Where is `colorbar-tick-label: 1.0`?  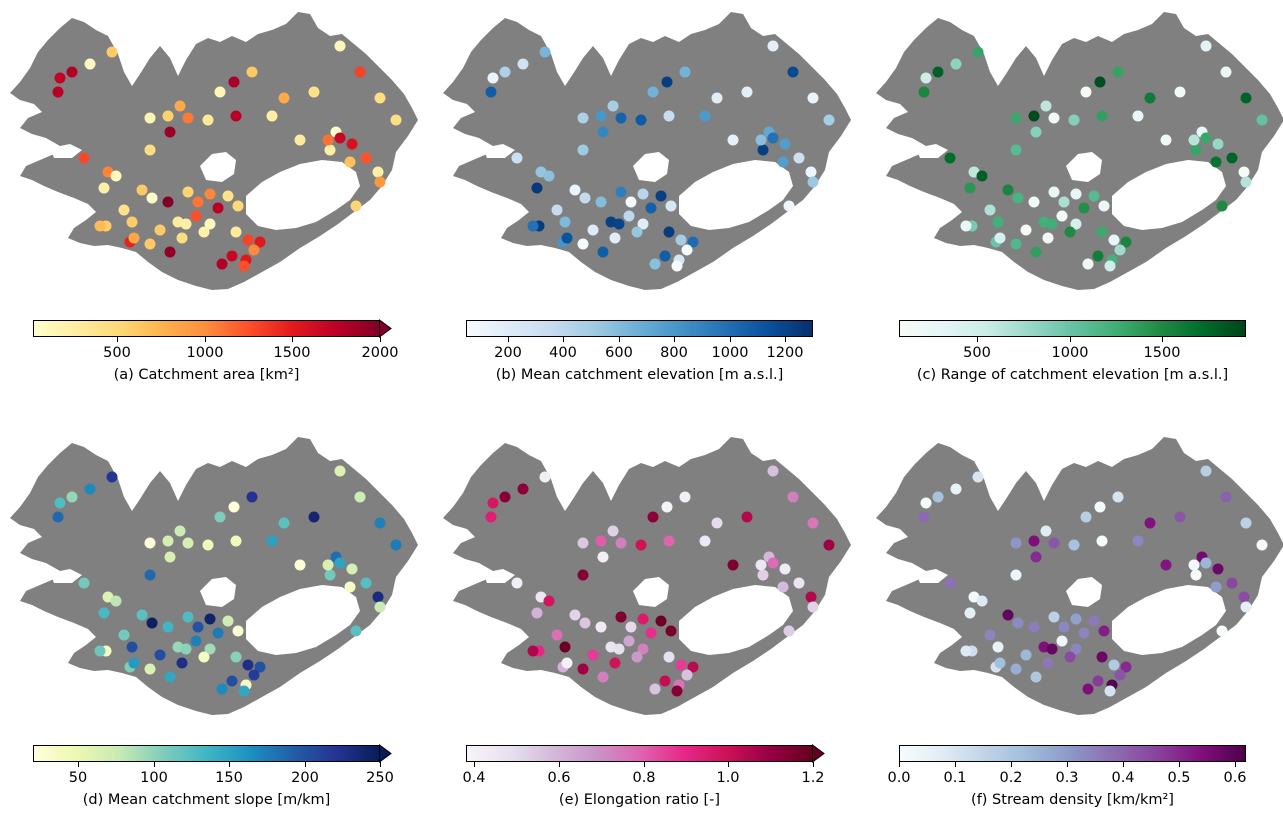 colorbar-tick-label: 1.0 is located at coordinates (728, 778).